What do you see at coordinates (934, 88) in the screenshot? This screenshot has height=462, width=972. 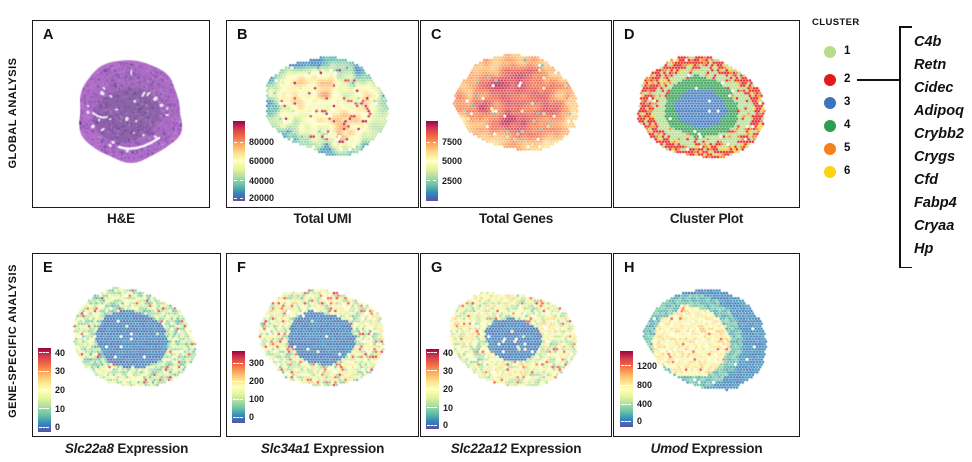 I see `gene-list-item-Cidec: Cidec` at bounding box center [934, 88].